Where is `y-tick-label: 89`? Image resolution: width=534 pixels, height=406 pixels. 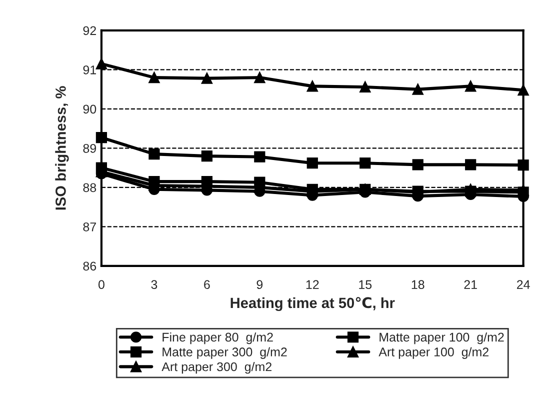 y-tick-label: 89 is located at coordinates (89, 148).